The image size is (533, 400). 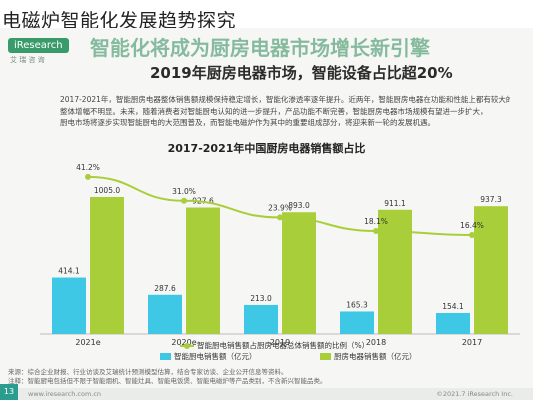 What do you see at coordinates (69, 271) in the screenshot?
I see `bar-value-label: 414.1` at bounding box center [69, 271].